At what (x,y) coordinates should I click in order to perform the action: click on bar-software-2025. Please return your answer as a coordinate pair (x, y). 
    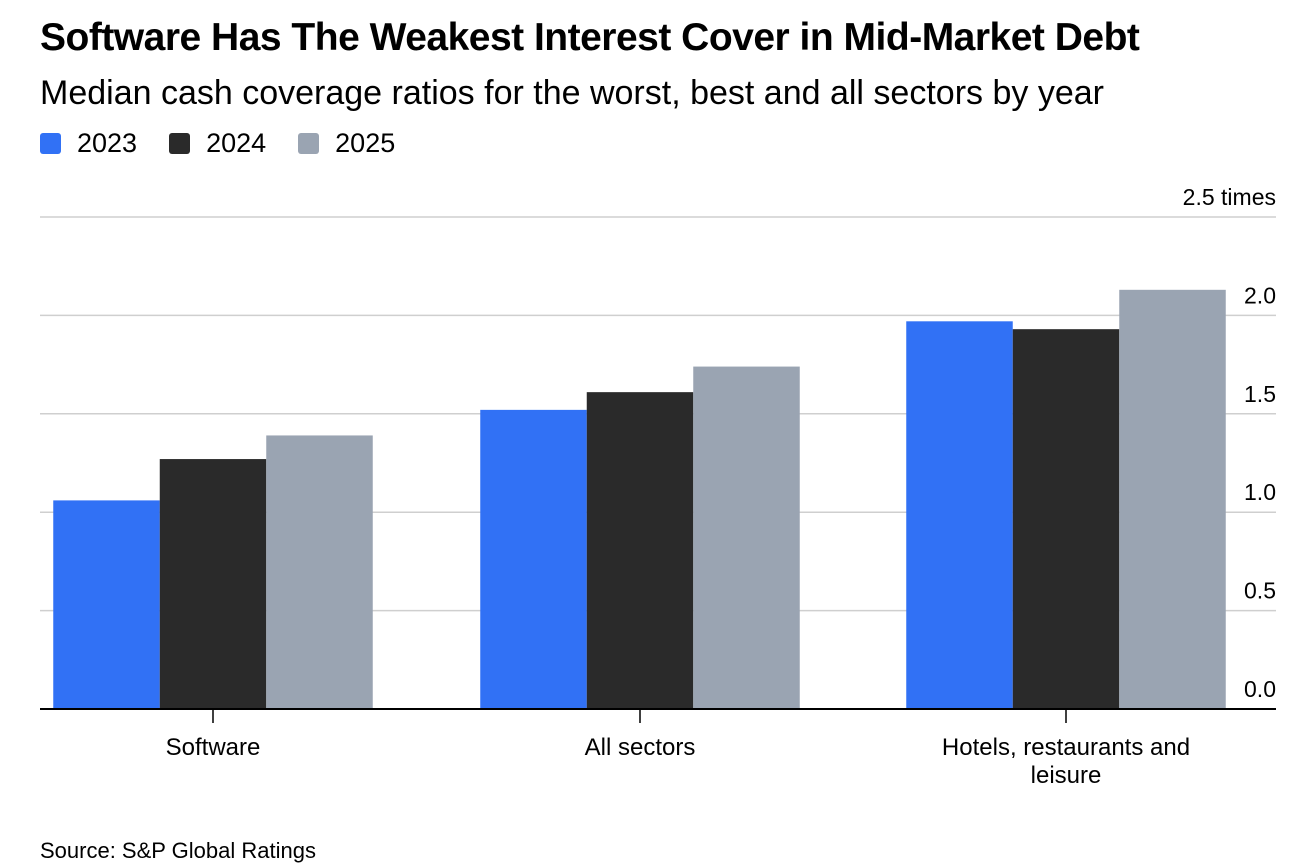
    Looking at the image, I should click on (319, 572).